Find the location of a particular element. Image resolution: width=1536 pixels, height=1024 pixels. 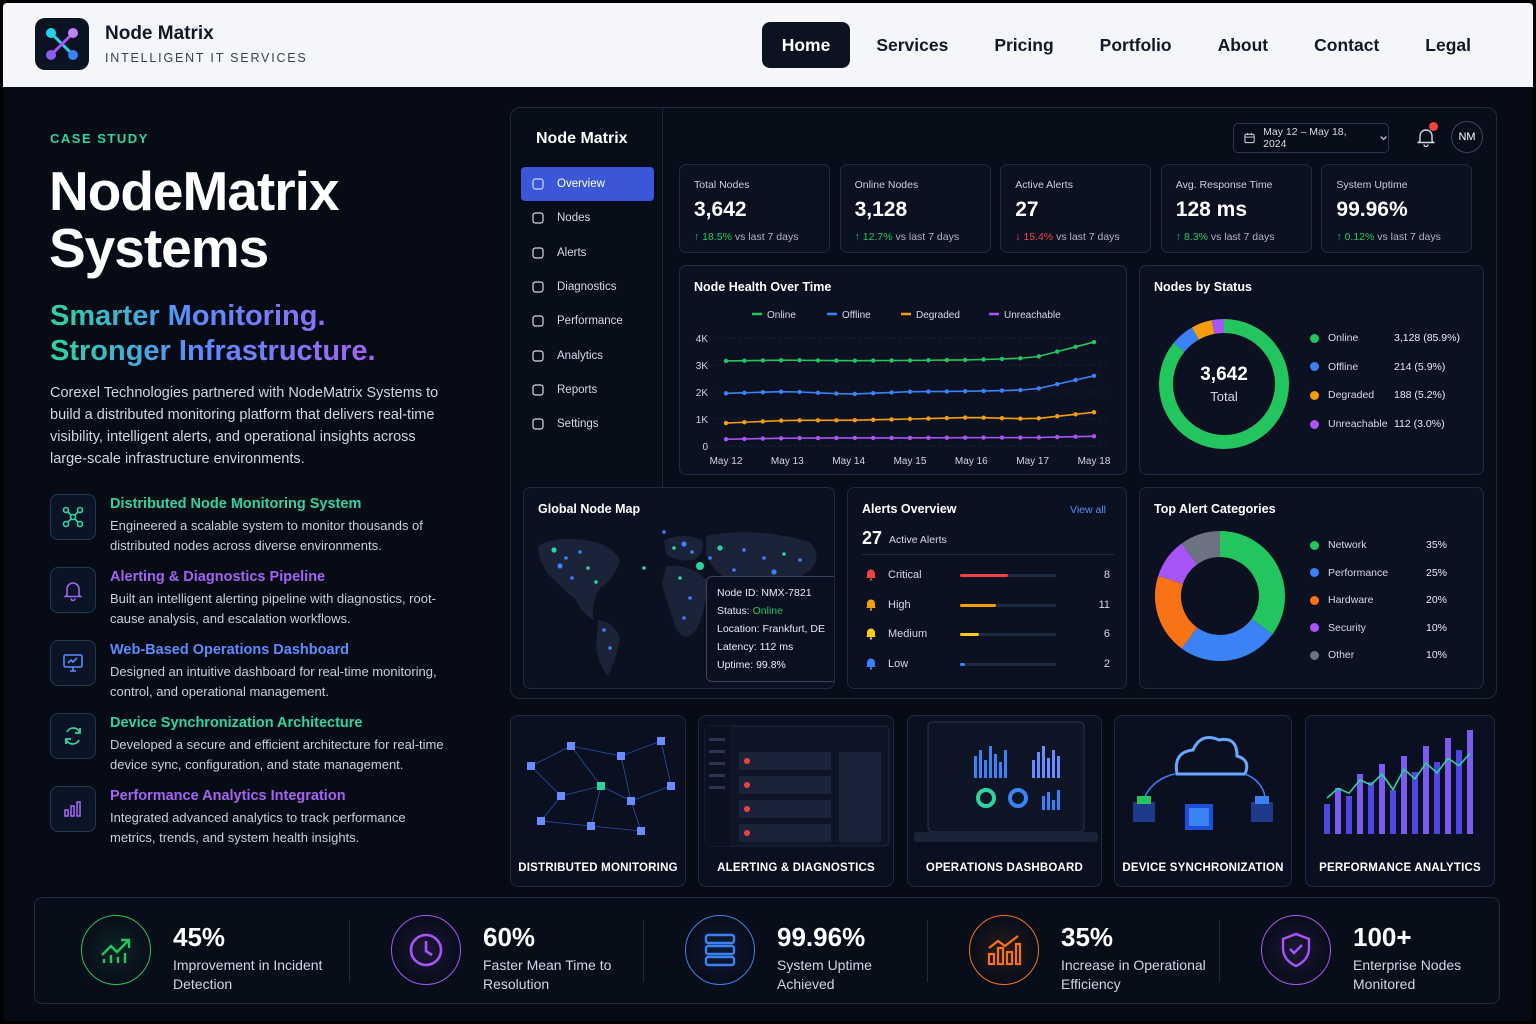

kpi-change-value: 8.3% is located at coordinates (1195, 237).